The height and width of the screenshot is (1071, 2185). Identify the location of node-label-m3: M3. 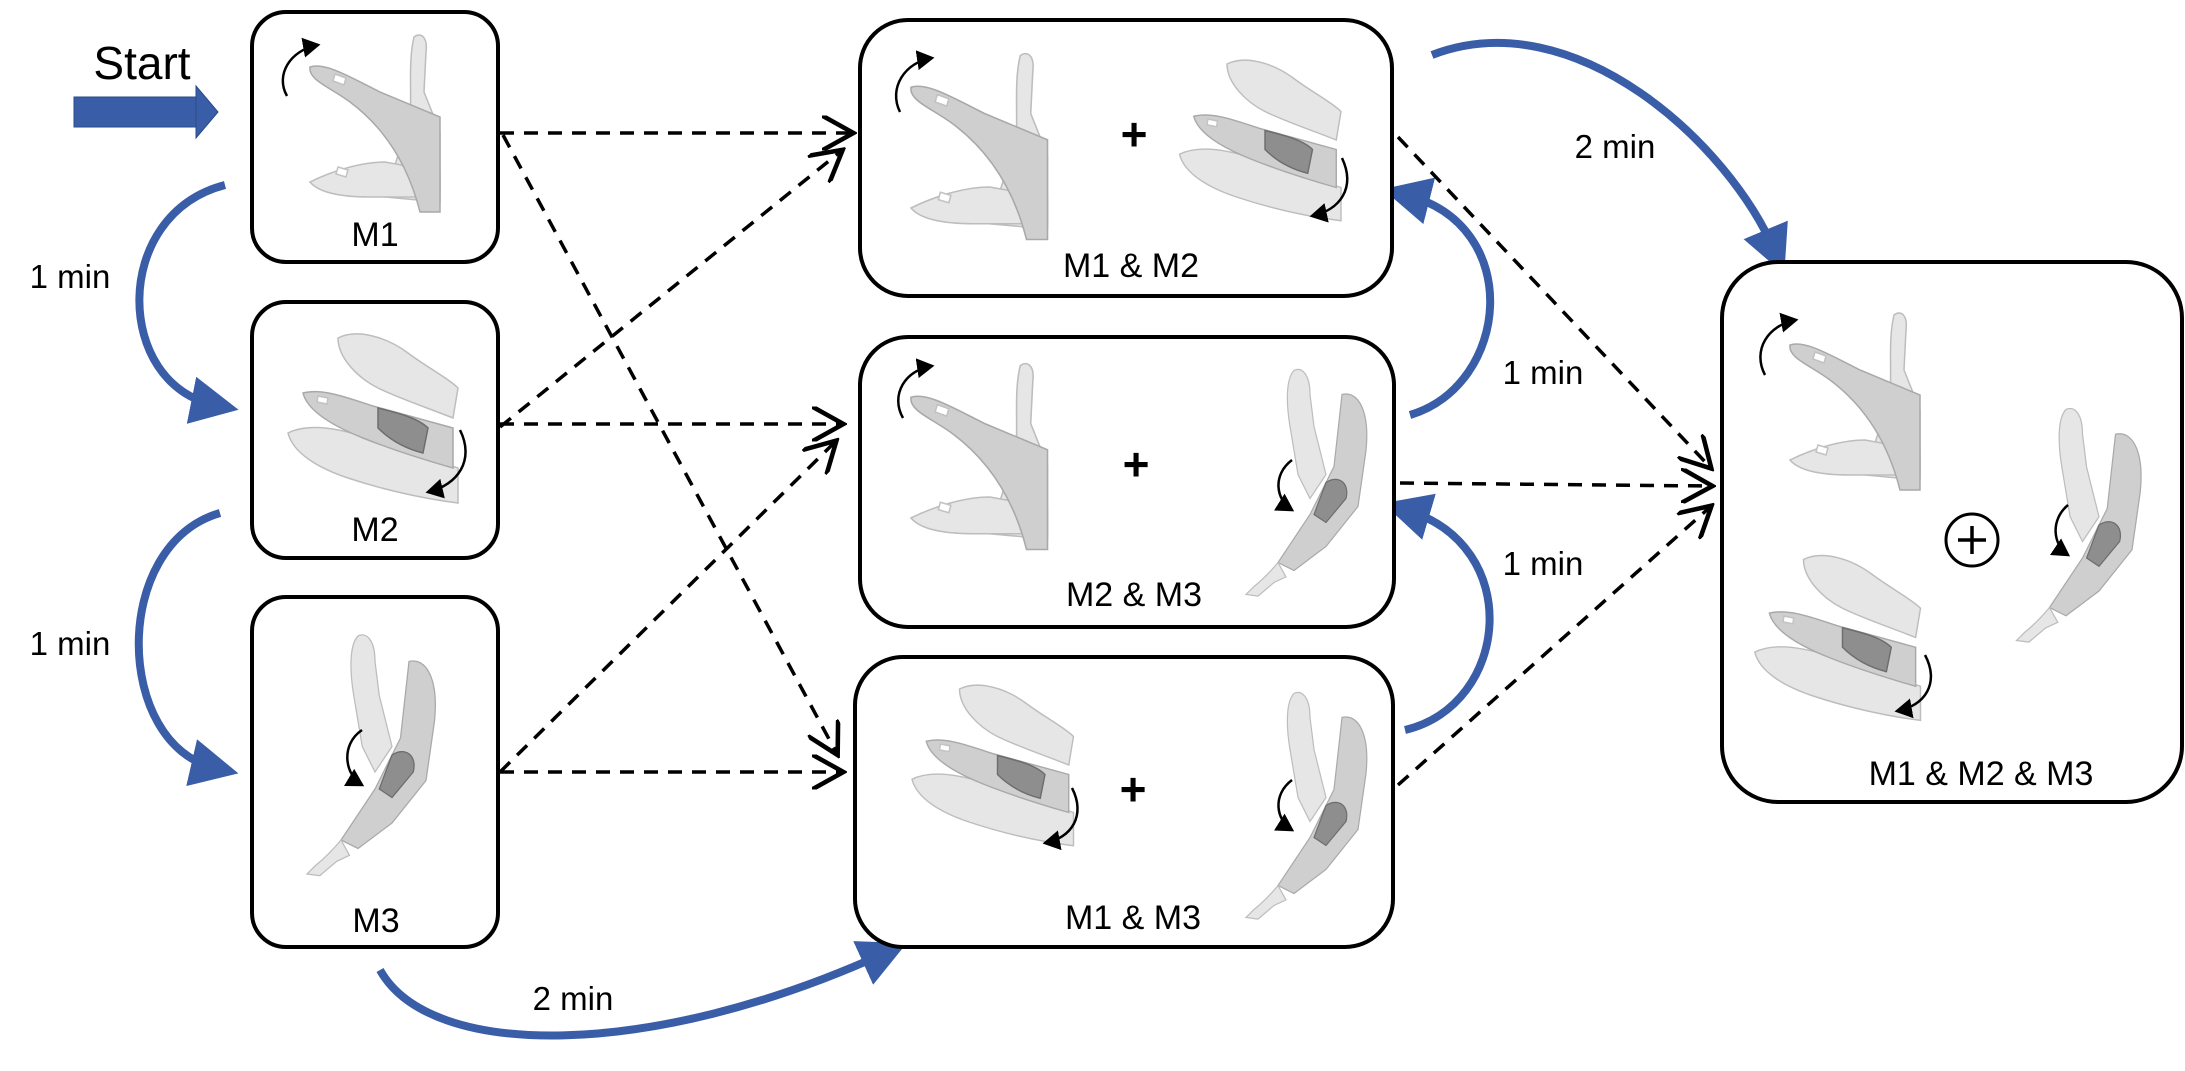
(375, 921).